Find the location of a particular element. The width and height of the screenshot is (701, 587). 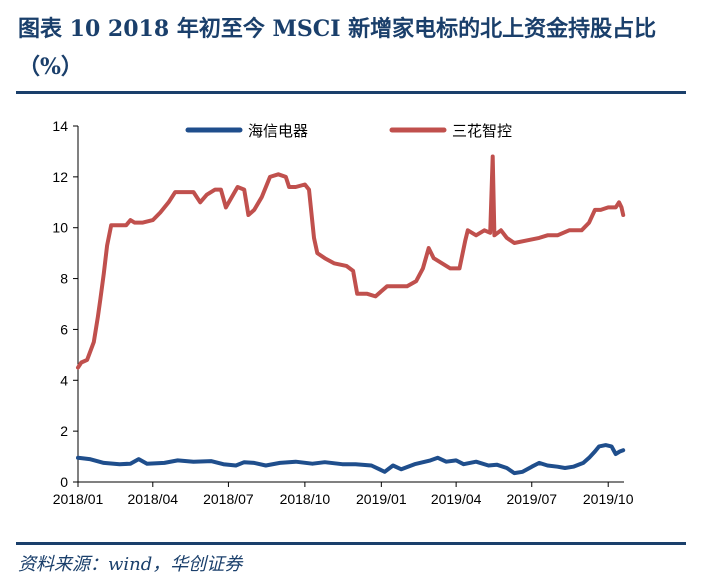

y-tick-label: 0 is located at coordinates (64, 482).